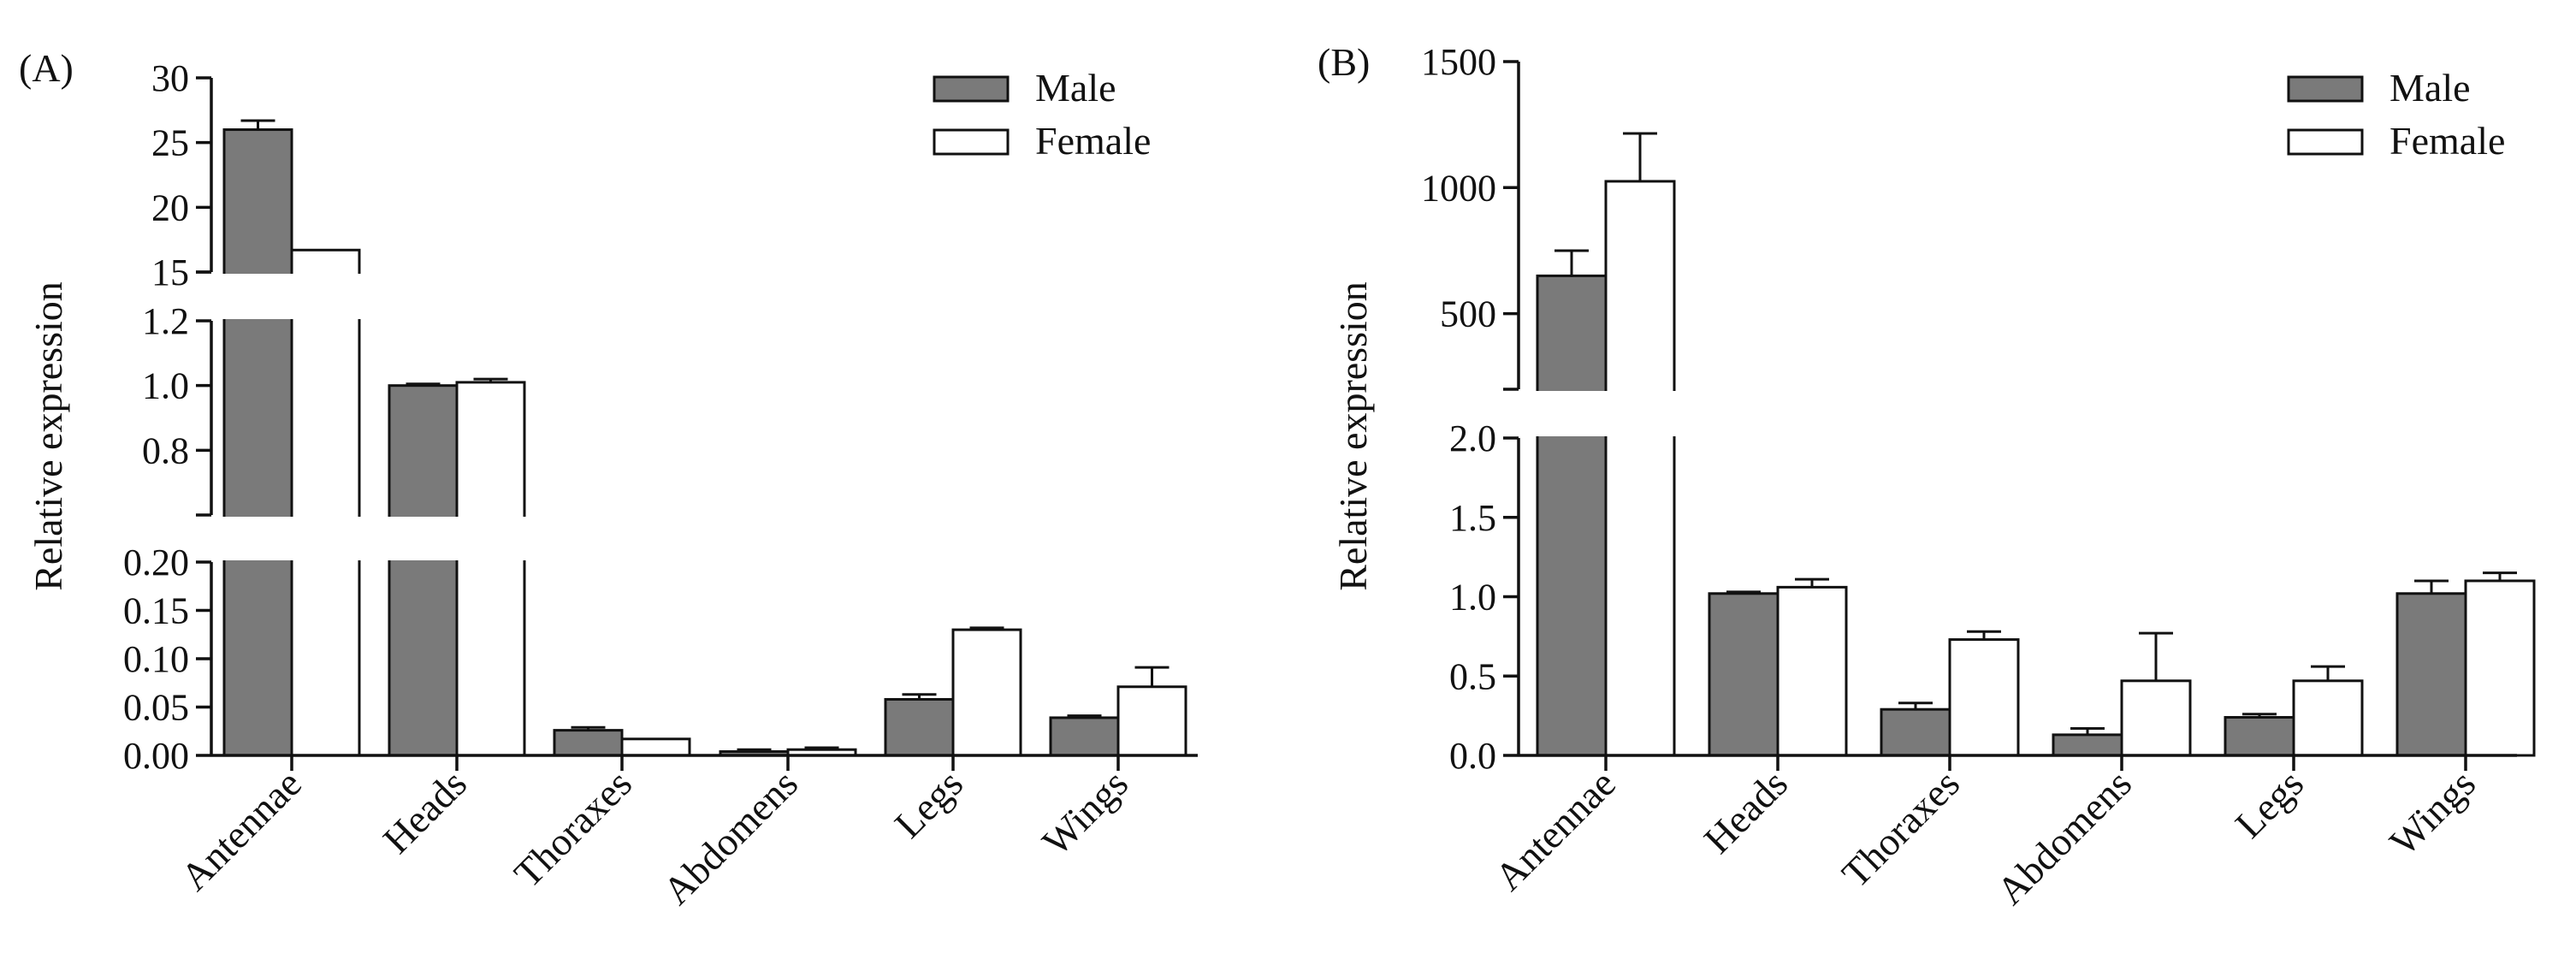 The image size is (2576, 965). What do you see at coordinates (156, 611) in the screenshot?
I see `y-tick-label: 0.15` at bounding box center [156, 611].